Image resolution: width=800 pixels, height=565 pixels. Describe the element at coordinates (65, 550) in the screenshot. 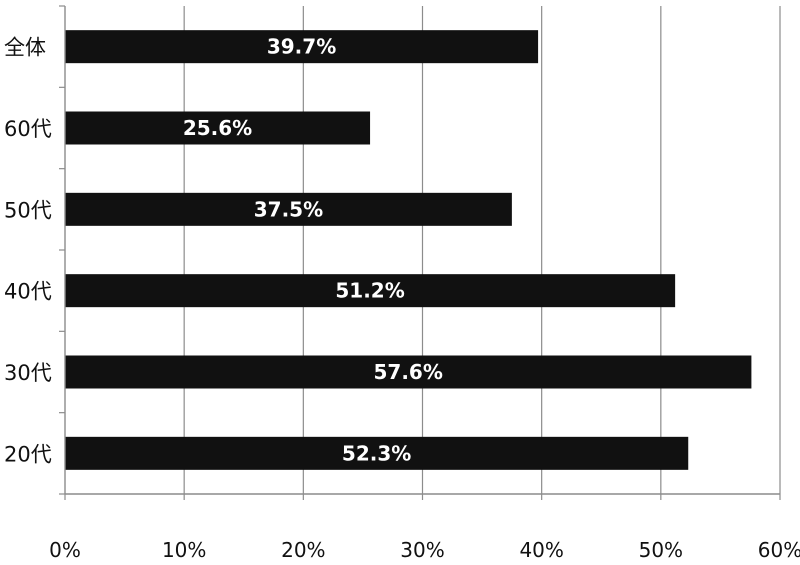

I see `x-tick-label: 0%` at that location.